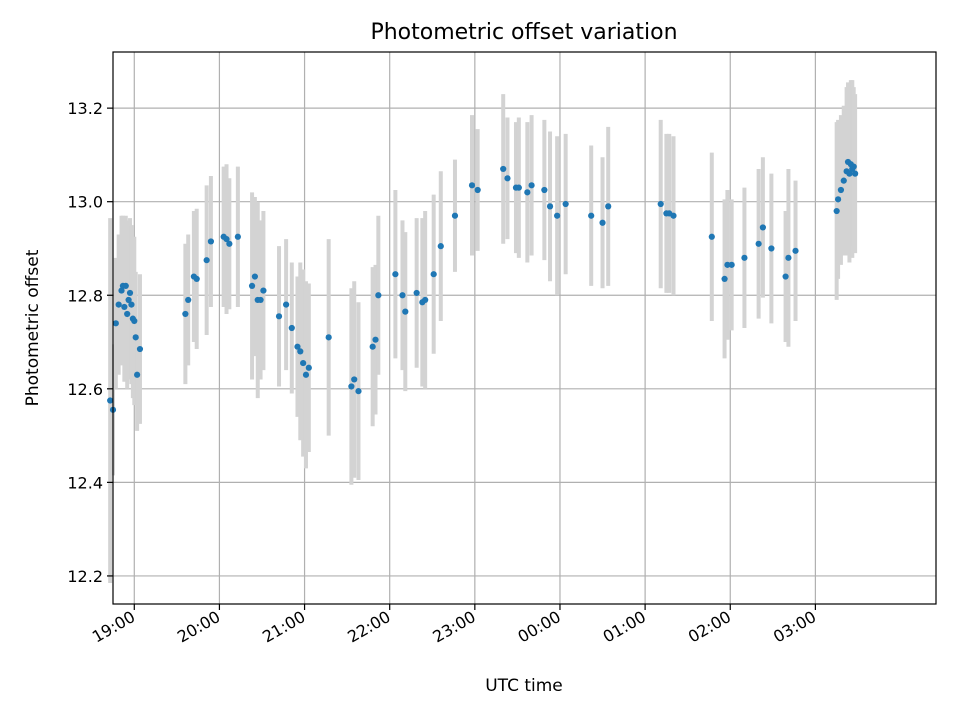 This screenshot has height=720, width=960. What do you see at coordinates (85, 482) in the screenshot?
I see `y-tick-label: 12.4` at bounding box center [85, 482].